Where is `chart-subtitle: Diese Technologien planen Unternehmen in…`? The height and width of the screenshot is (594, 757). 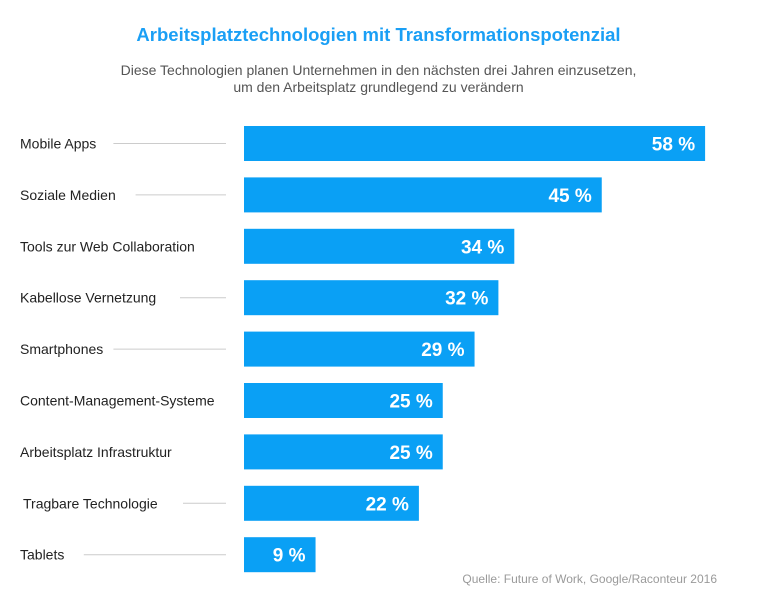 chart-subtitle: Diese Technologien planen Unternehmen in… is located at coordinates (378, 79).